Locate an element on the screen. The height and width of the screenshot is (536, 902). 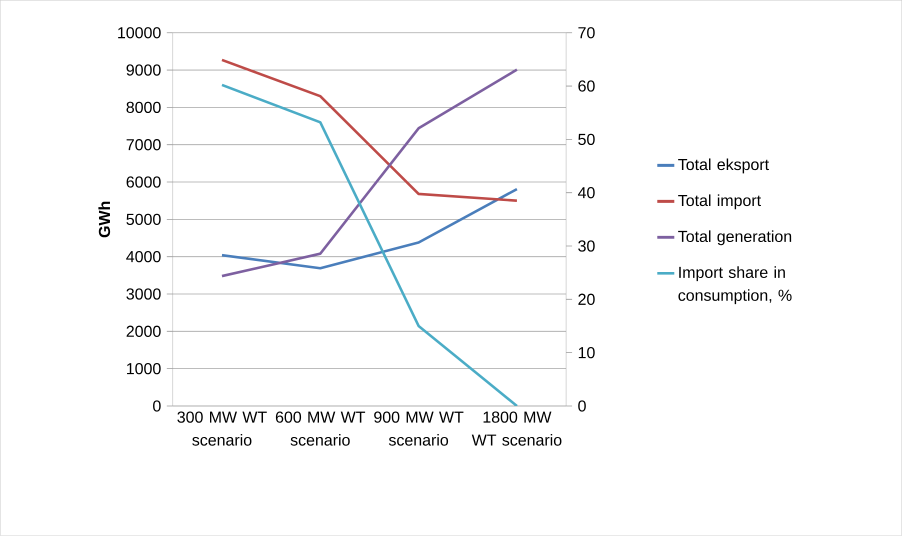
y2-tick-label: 40 is located at coordinates (586, 192).